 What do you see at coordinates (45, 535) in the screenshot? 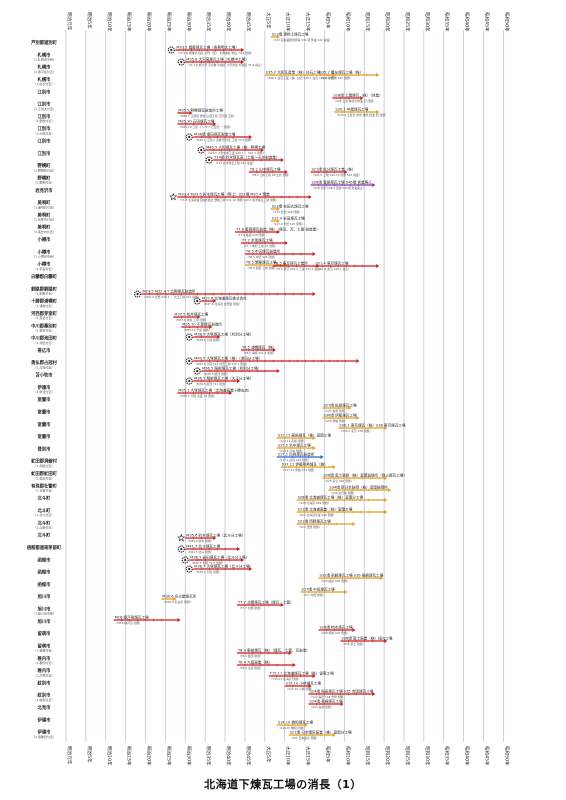
I see `region-label: 北斗町` at bounding box center [45, 535].